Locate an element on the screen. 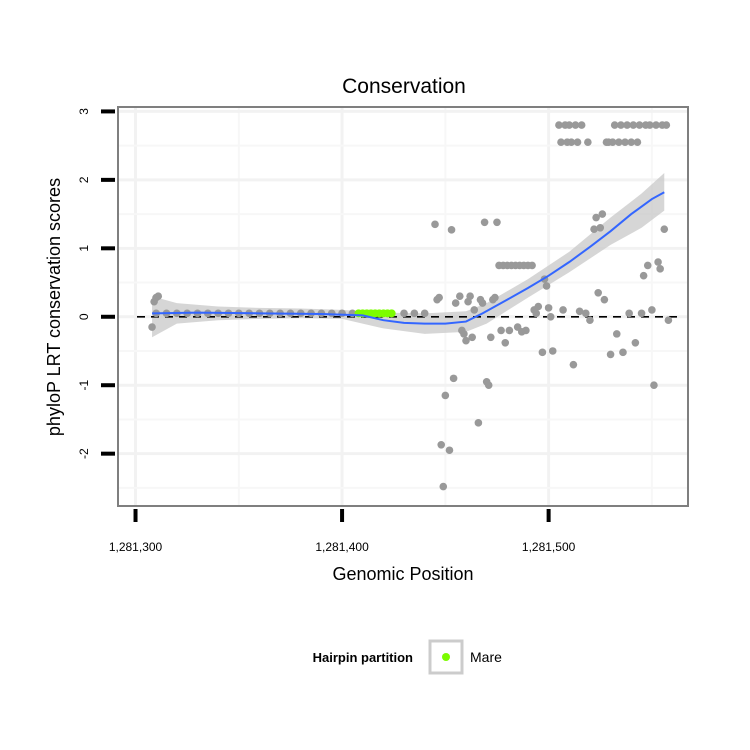  y-tick-label: -2 is located at coordinates (84, 453).